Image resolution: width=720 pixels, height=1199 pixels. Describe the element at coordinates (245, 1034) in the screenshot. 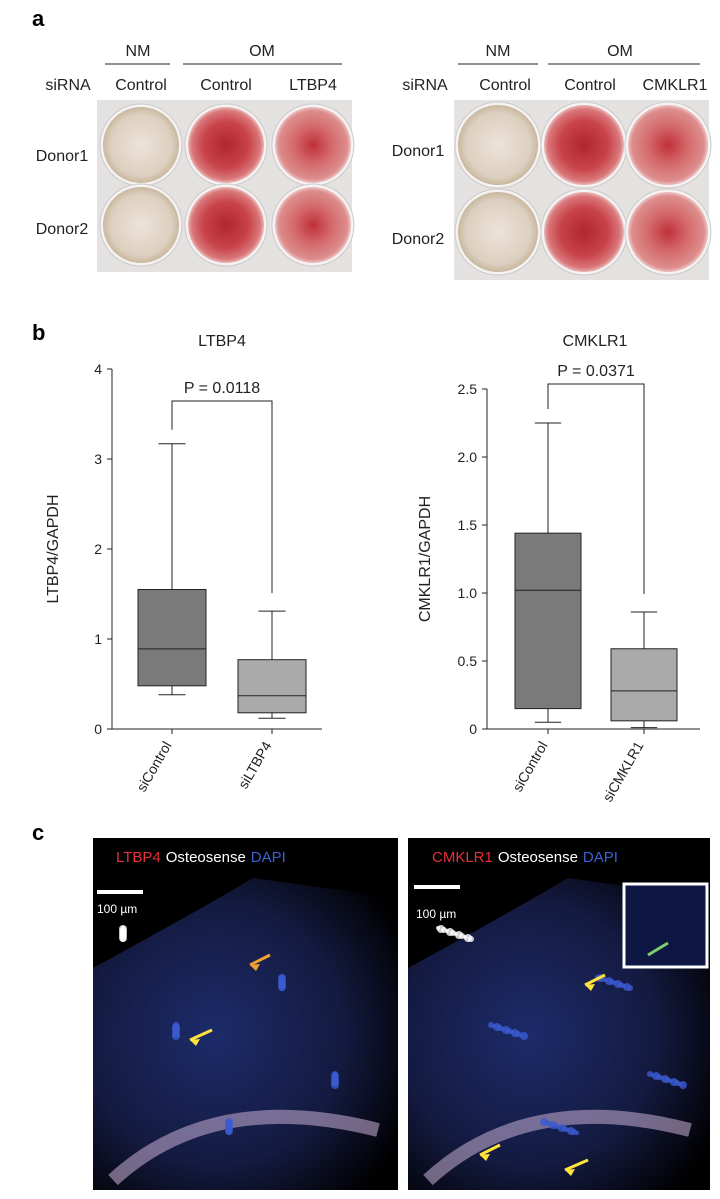

I see `tissue` at that location.